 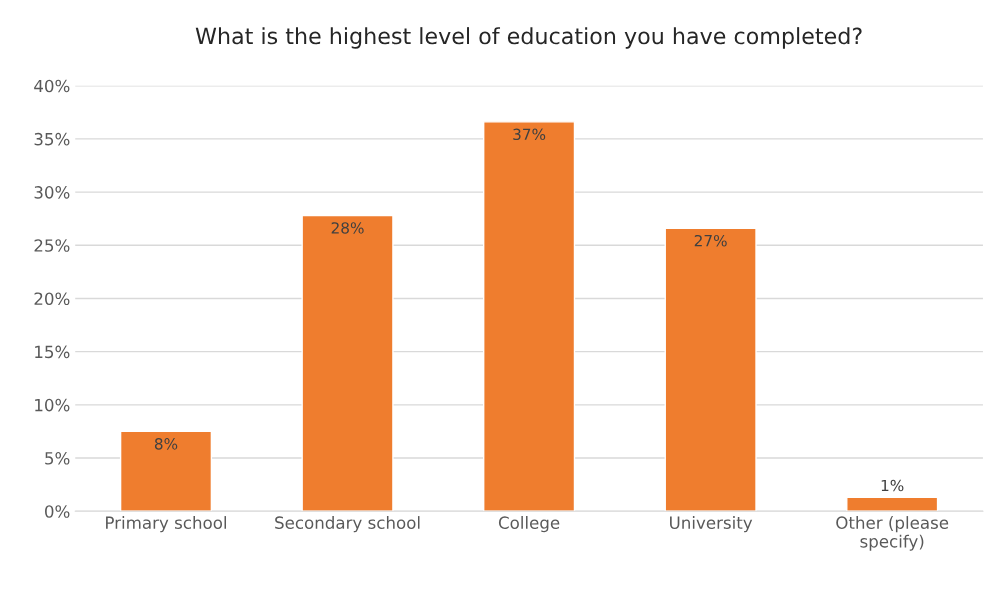 I want to click on y-tick-label: 35%, so click(x=52, y=139).